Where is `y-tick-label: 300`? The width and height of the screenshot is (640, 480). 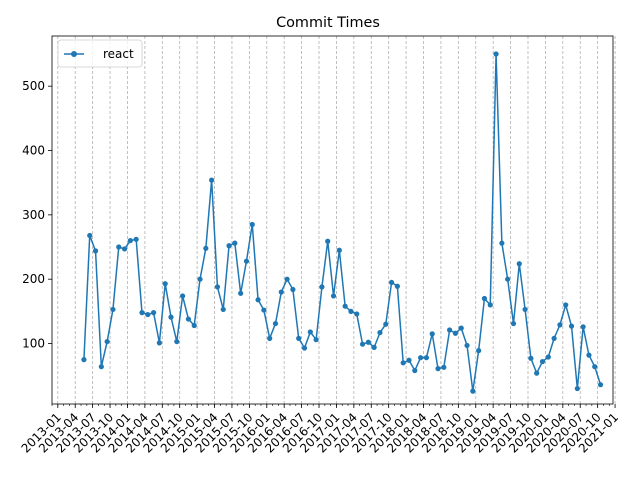
y-tick-label: 300 is located at coordinates (33, 215).